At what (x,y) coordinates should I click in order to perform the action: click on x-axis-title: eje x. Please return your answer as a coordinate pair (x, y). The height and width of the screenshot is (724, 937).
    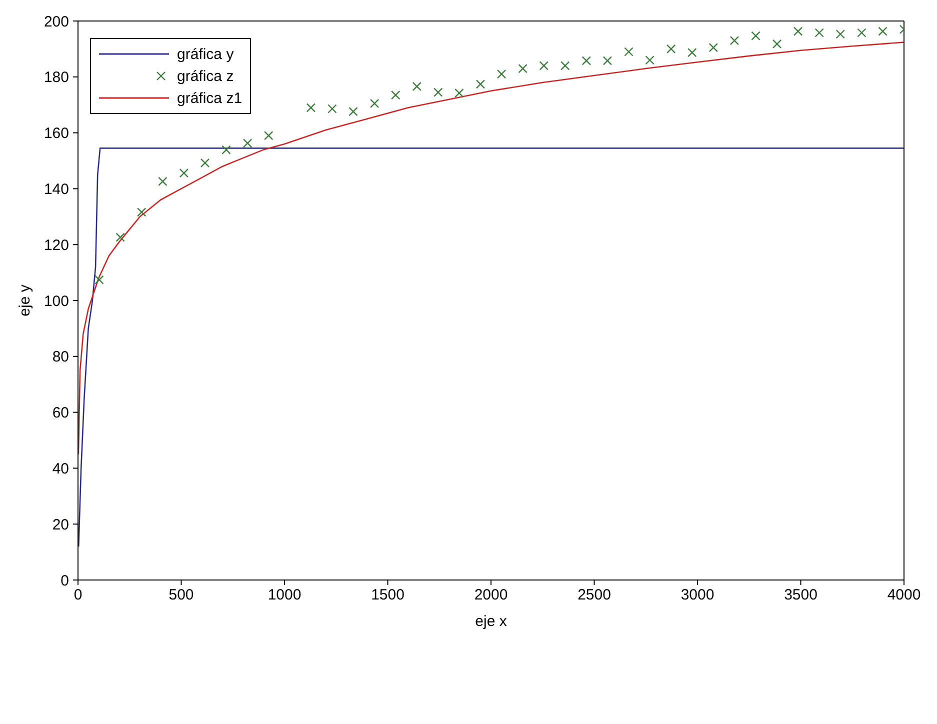
    Looking at the image, I should click on (491, 621).